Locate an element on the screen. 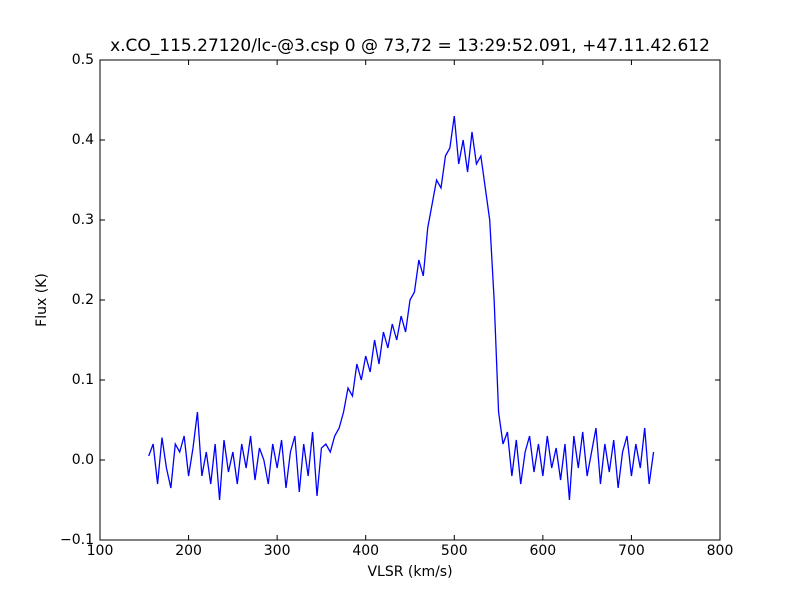 The height and width of the screenshot is (600, 800). x-tick-label: 800 is located at coordinates (720, 551).